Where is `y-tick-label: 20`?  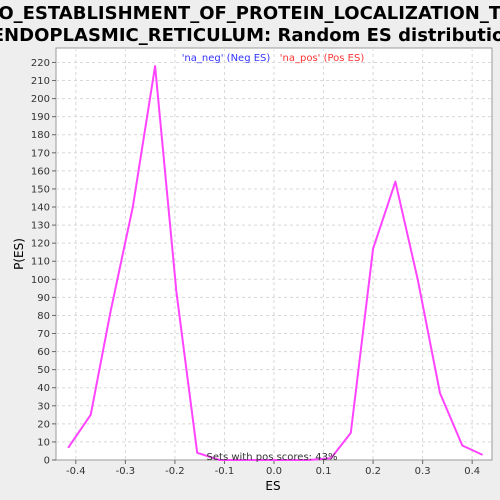 y-tick-label: 20 is located at coordinates (43, 424).